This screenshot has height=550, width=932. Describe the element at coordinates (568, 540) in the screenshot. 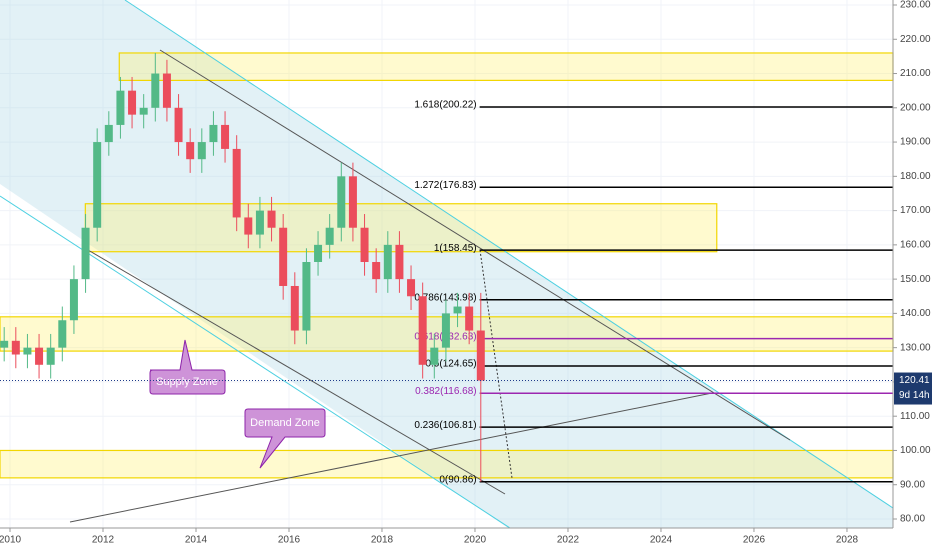

I see `x-tick-label: 2022` at that location.